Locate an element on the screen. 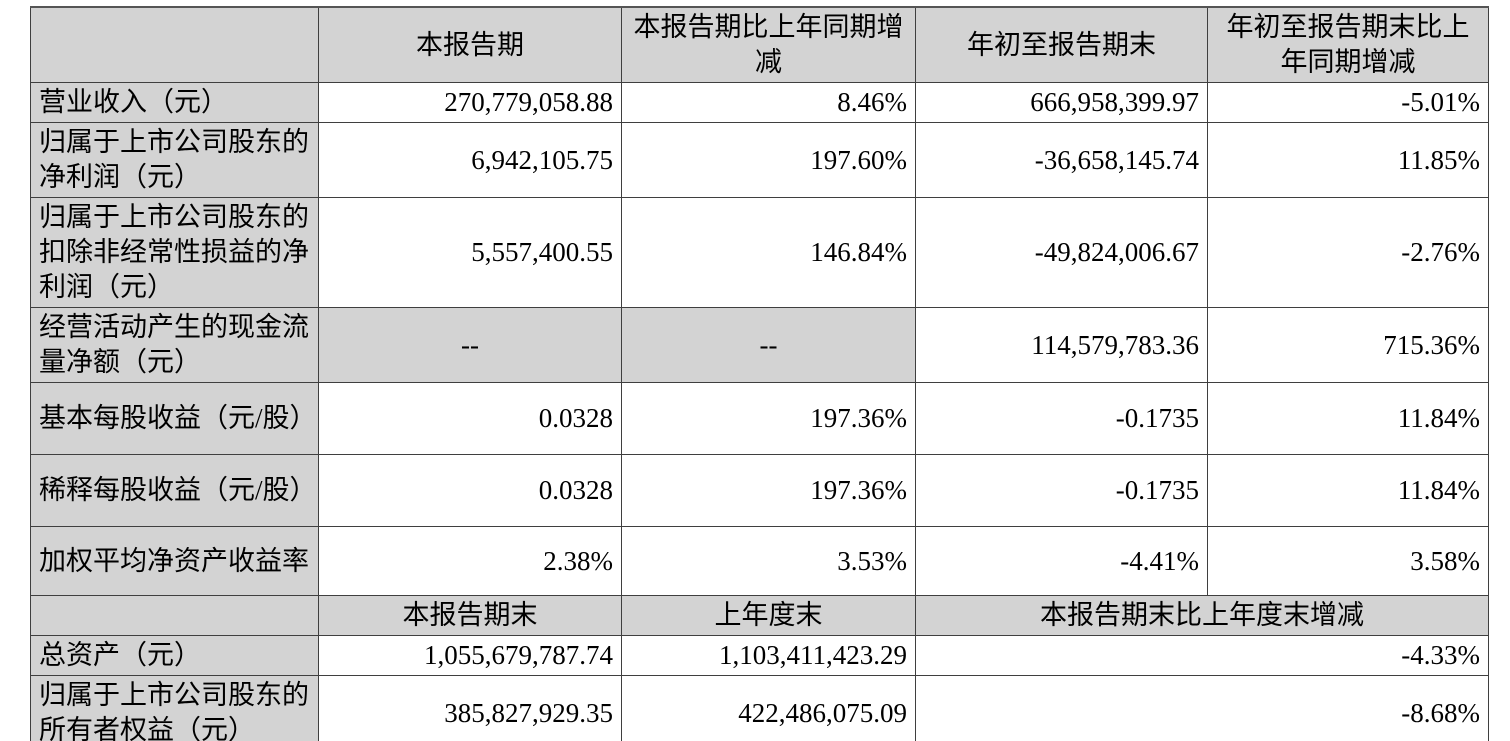 This screenshot has height=741, width=1510. value-ytd-yoy: -5.01% is located at coordinates (1348, 102).